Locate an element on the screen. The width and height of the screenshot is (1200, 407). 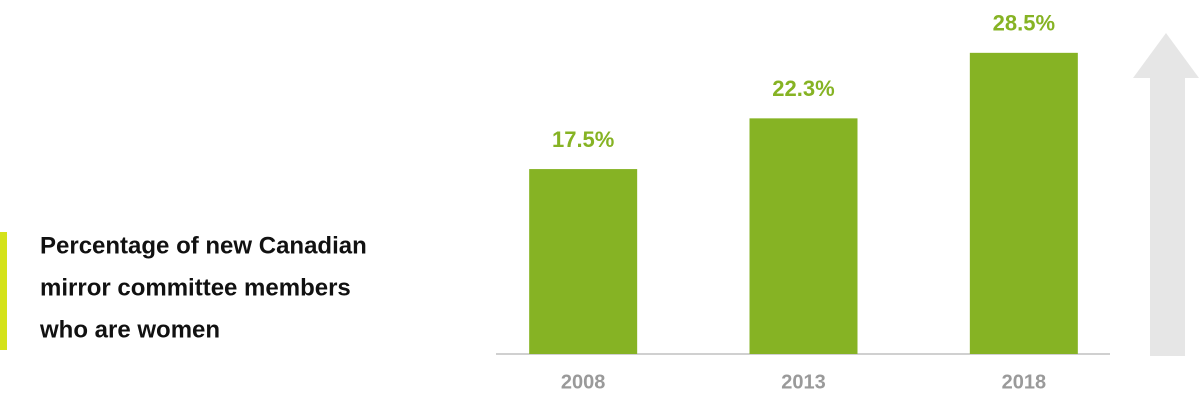
value-label: 28.5% is located at coordinates (1024, 23).